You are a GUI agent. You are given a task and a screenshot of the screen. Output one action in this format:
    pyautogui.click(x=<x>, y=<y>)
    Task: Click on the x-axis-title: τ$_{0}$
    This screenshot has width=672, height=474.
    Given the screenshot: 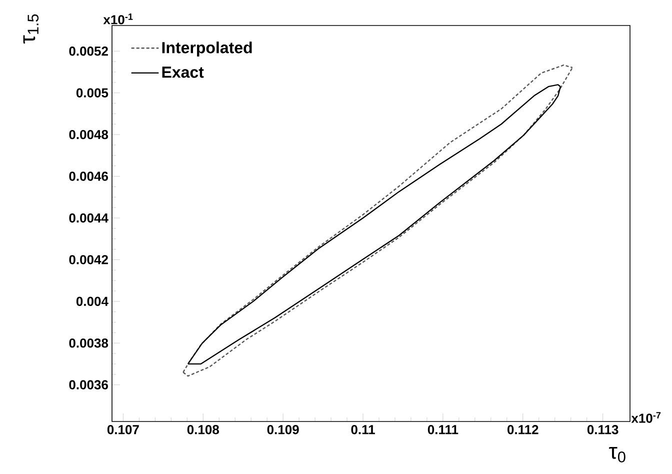 What is the action you would take?
    pyautogui.click(x=617, y=454)
    